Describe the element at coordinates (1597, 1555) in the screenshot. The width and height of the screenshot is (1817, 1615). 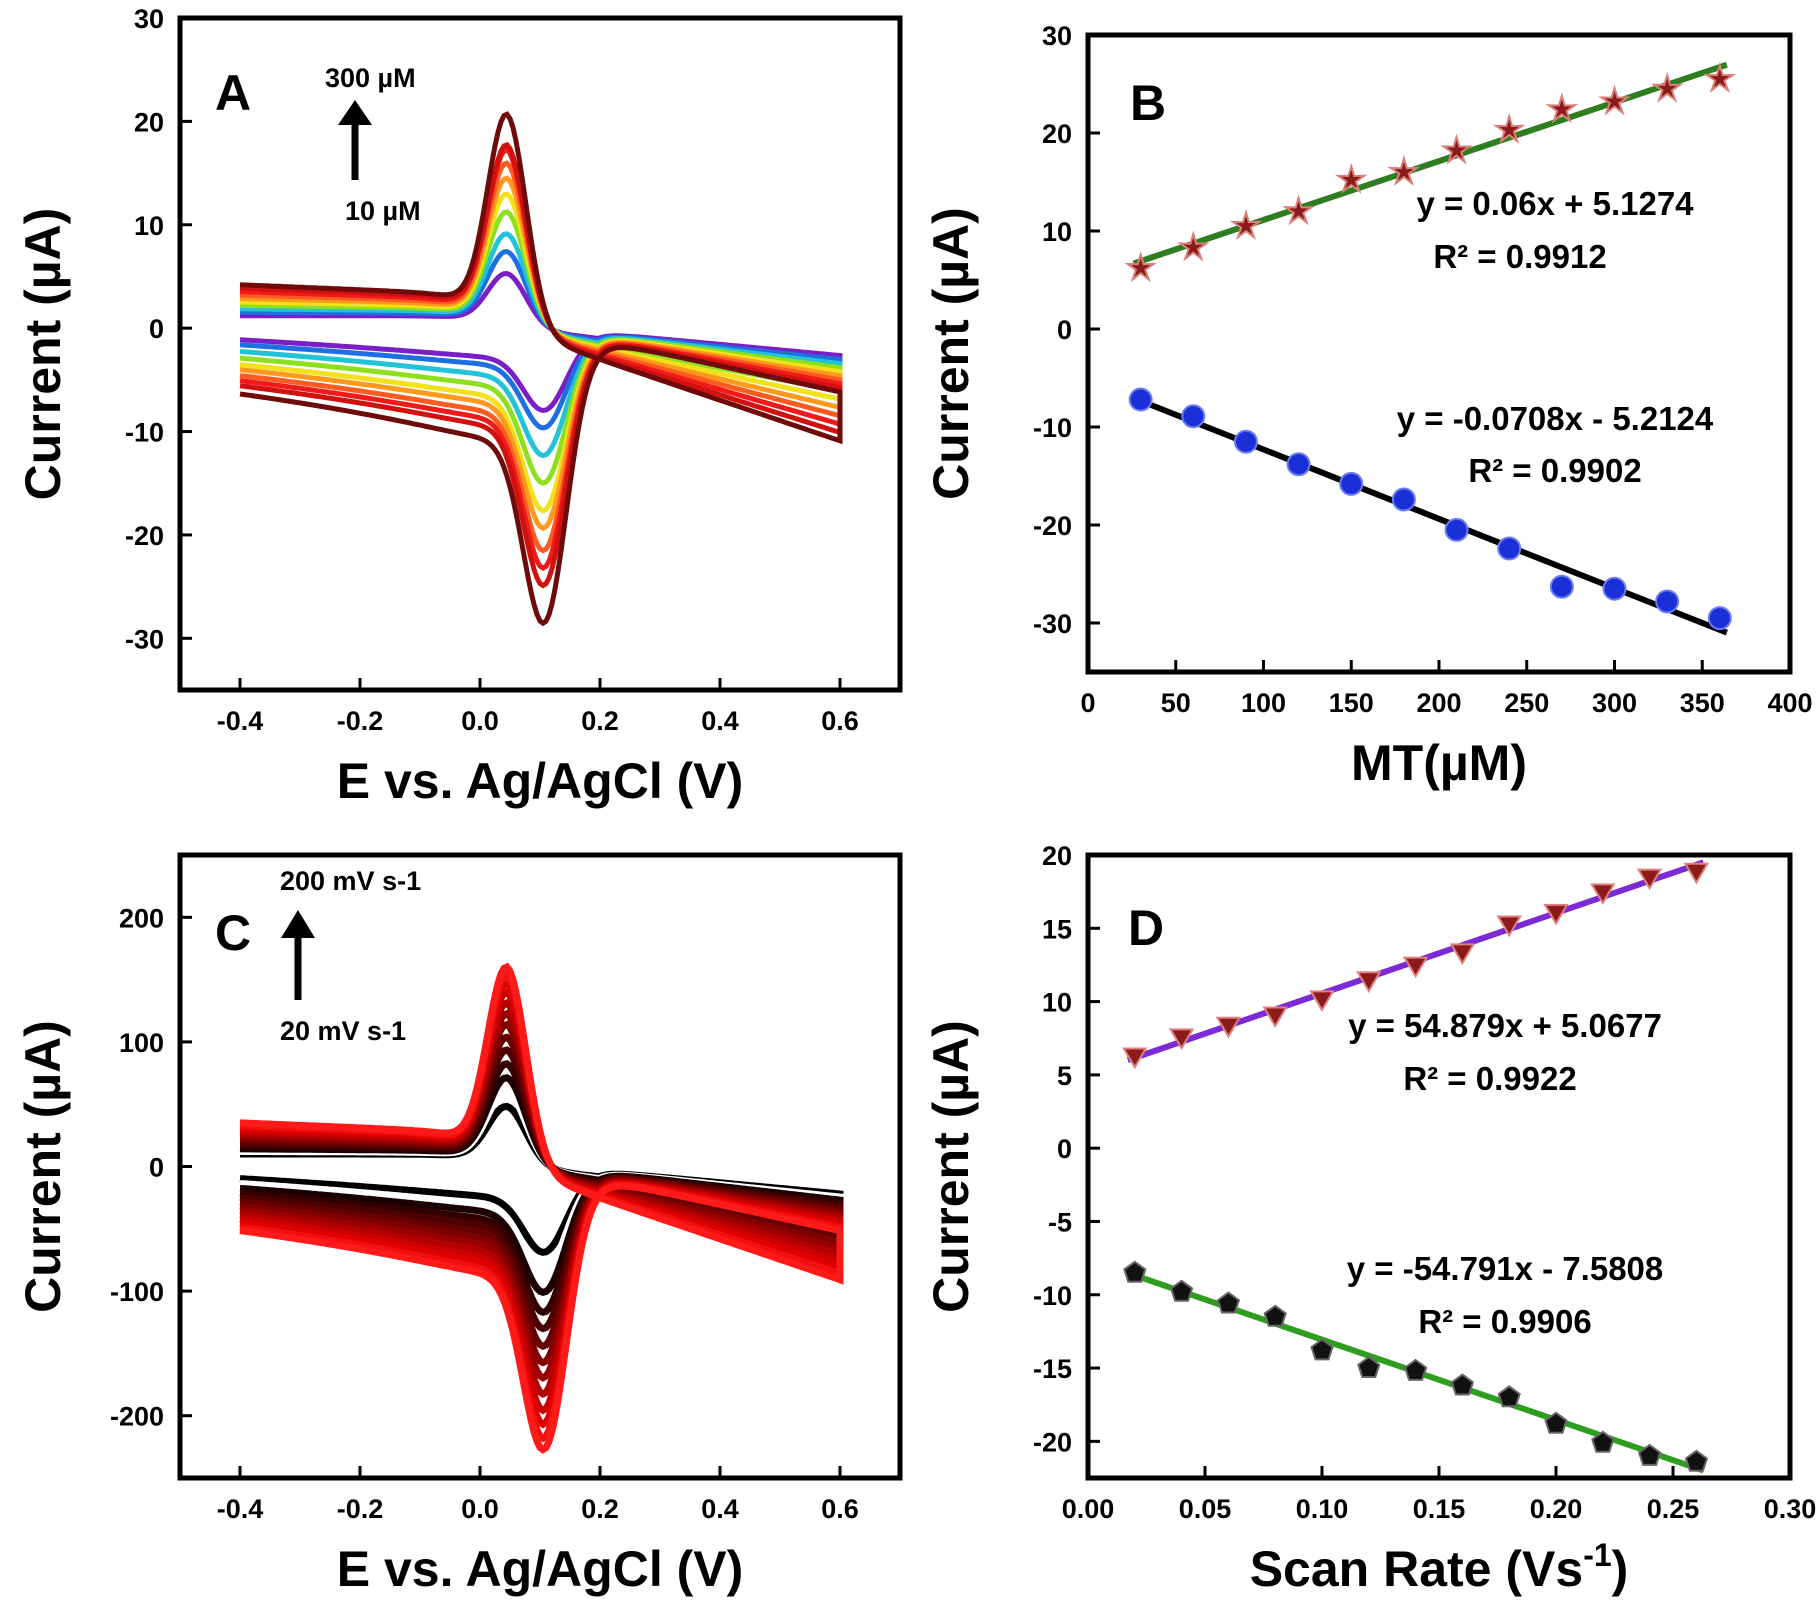
I see `x-axis-label-sup: -1` at that location.